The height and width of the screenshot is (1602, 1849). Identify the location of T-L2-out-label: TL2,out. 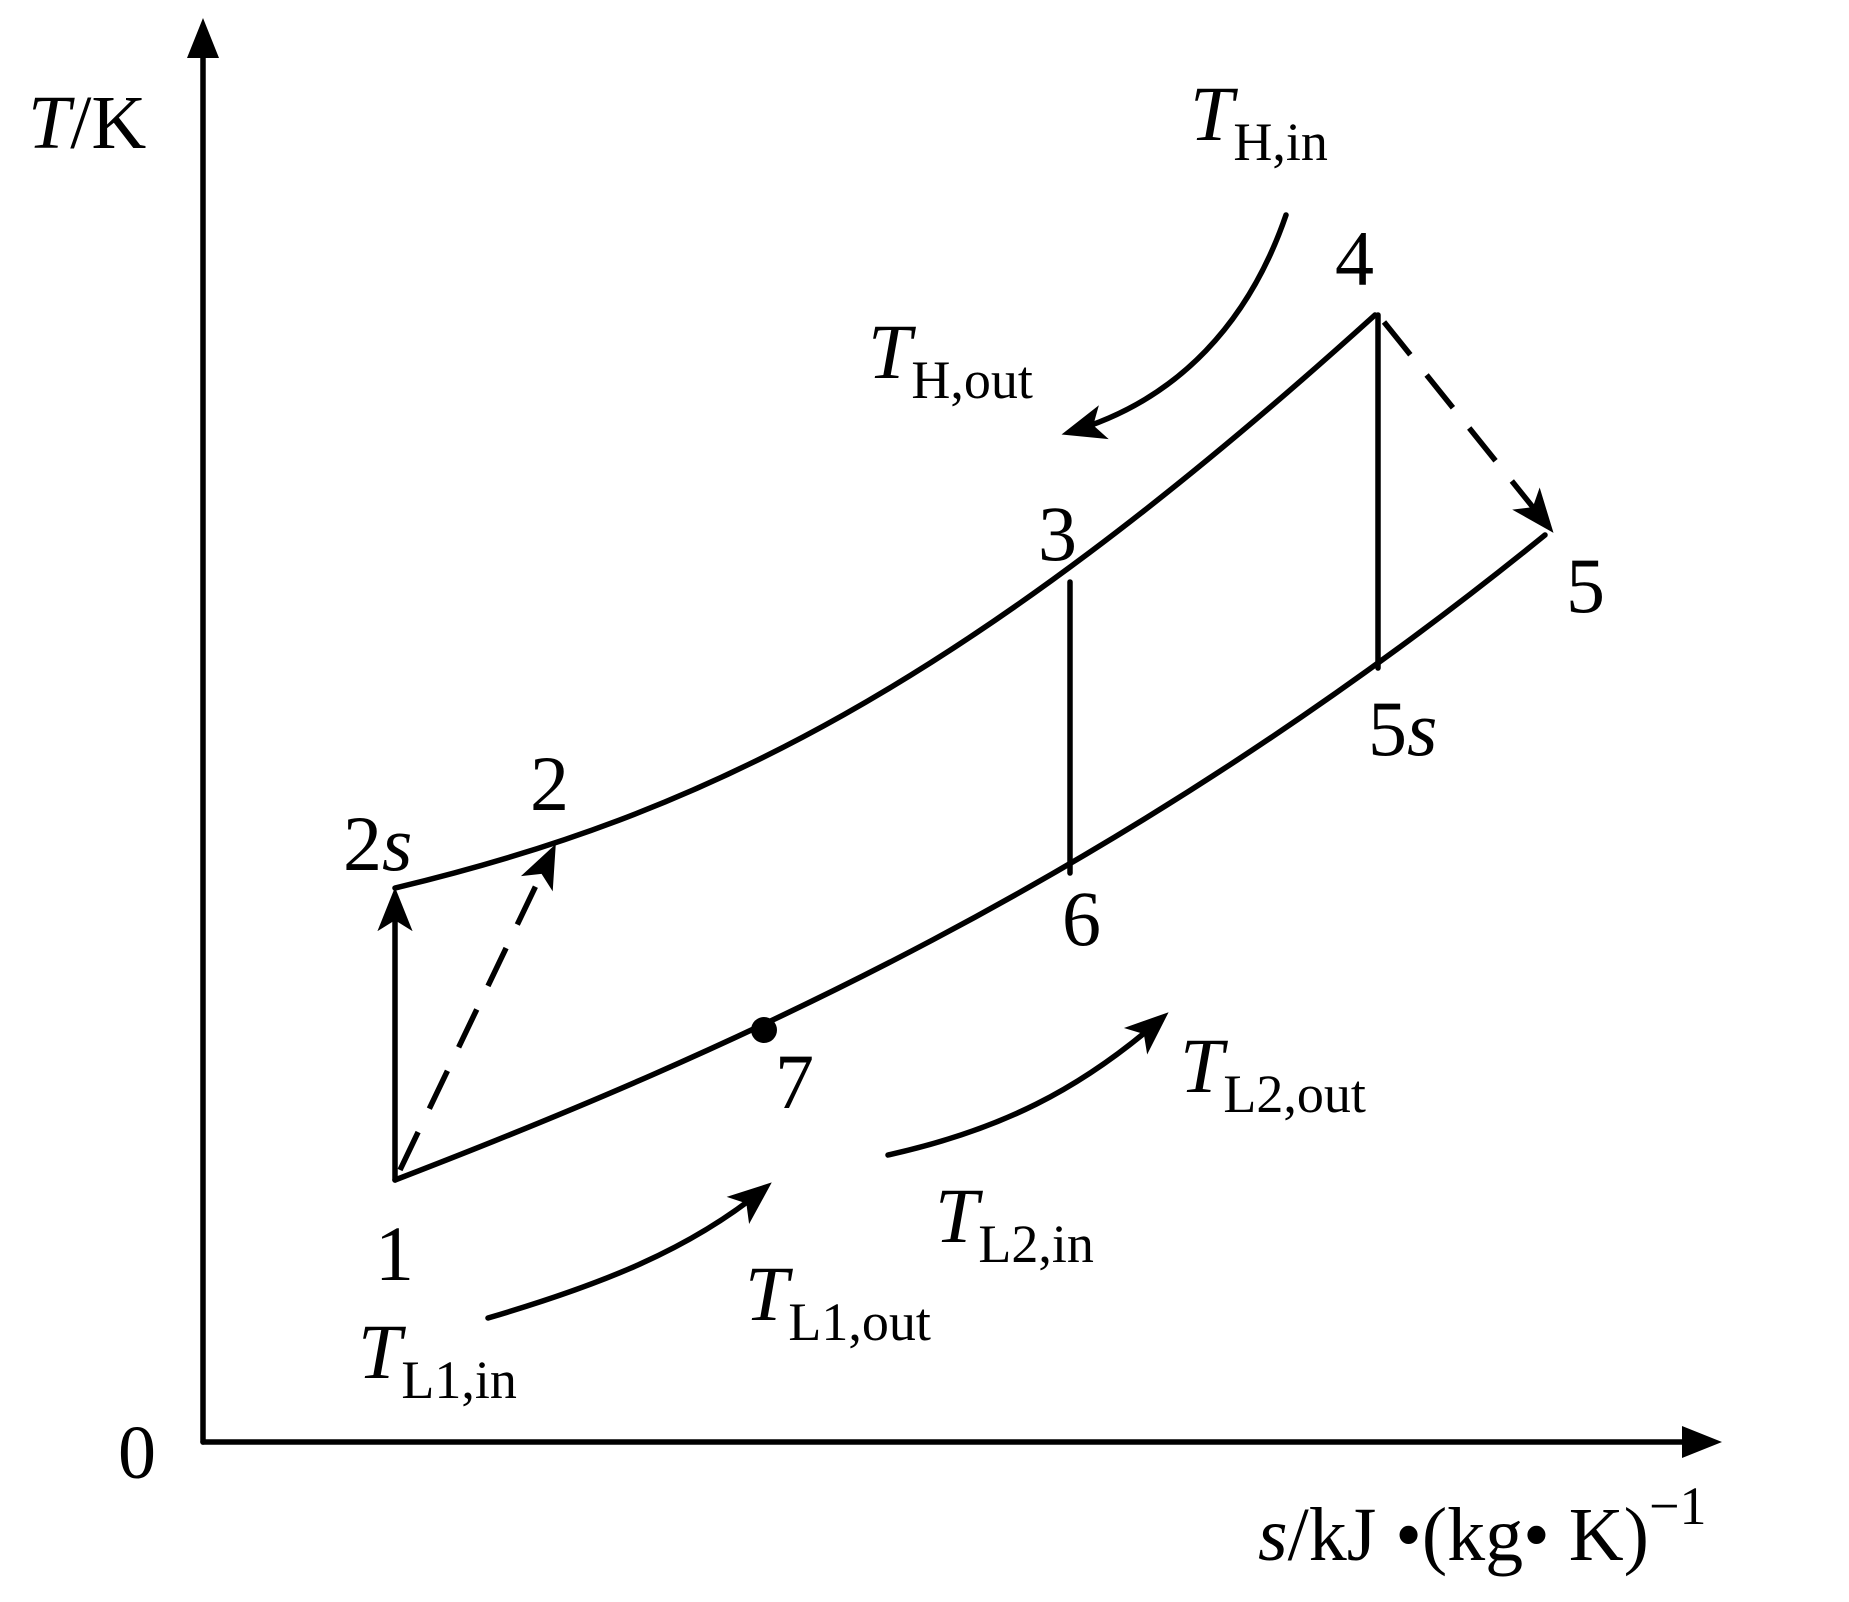
(1273, 1073).